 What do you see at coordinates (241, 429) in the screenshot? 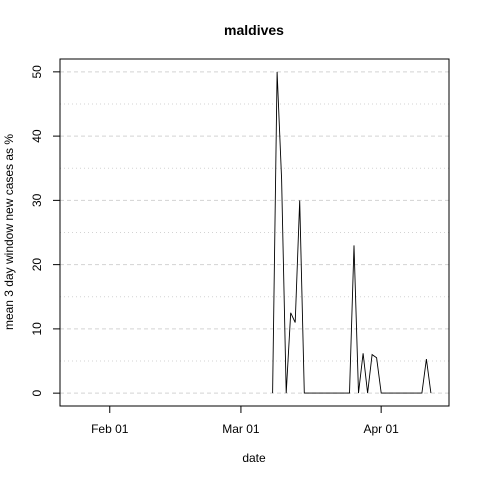
I see `x-tick-label: Mar 01` at bounding box center [241, 429].